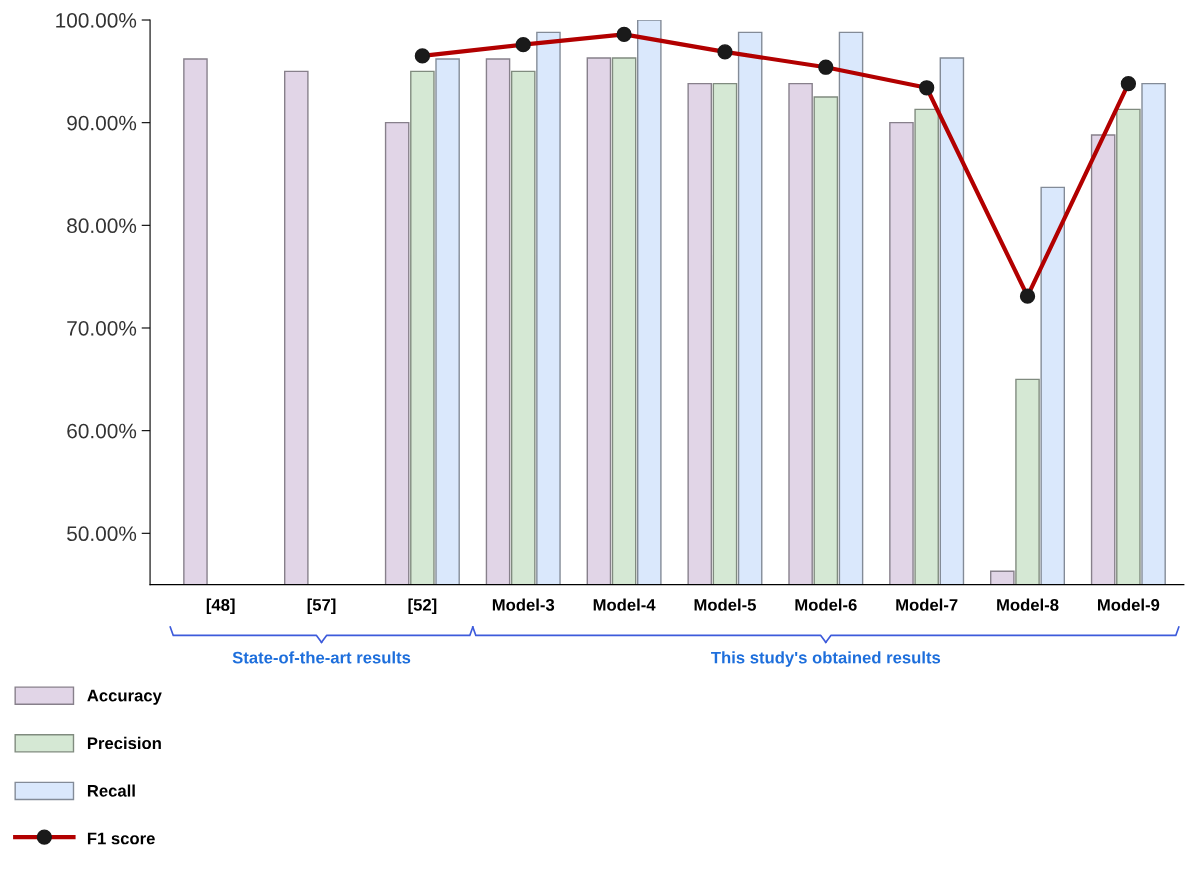  What do you see at coordinates (725, 604) in the screenshot?
I see `x-tick-label: Model-5` at bounding box center [725, 604].